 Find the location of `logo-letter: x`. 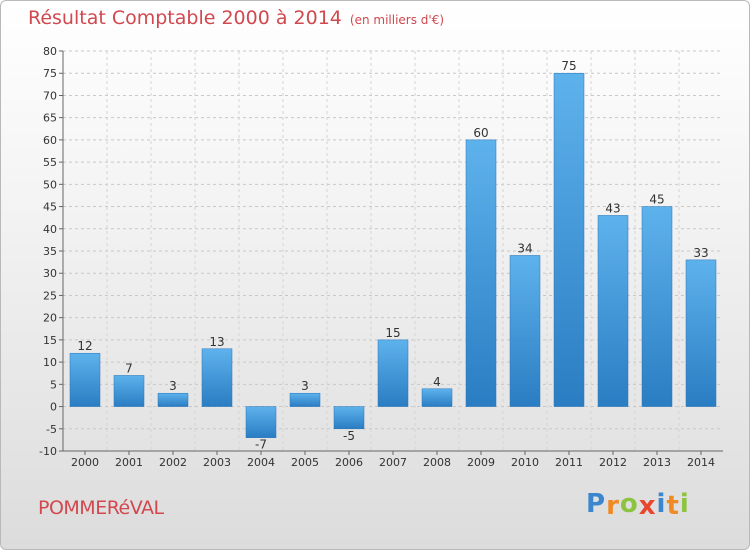

logo-letter: x is located at coordinates (647, 506).